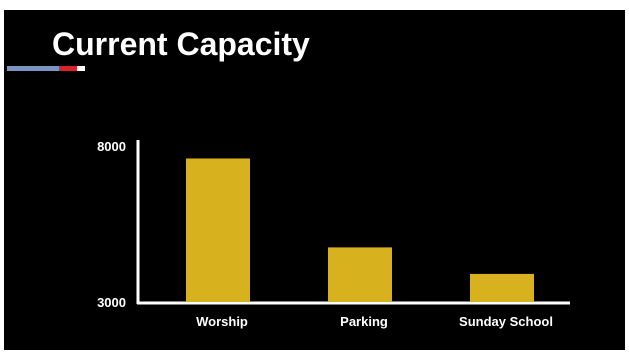 The width and height of the screenshot is (629, 360). Describe the element at coordinates (506, 321) in the screenshot. I see `category-label: Sunday School` at that location.